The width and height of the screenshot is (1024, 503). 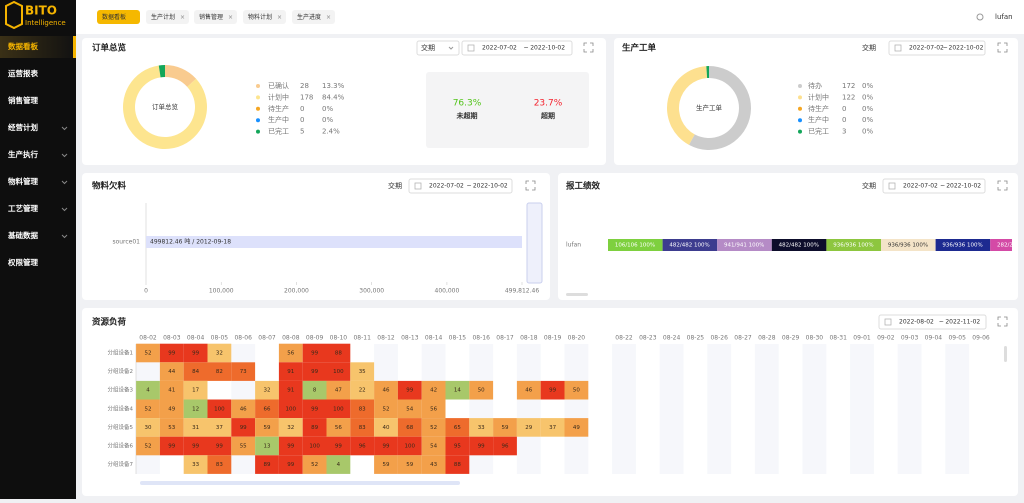 What do you see at coordinates (327, 109) in the screenshot?
I see `legend-percent: 0%` at bounding box center [327, 109].